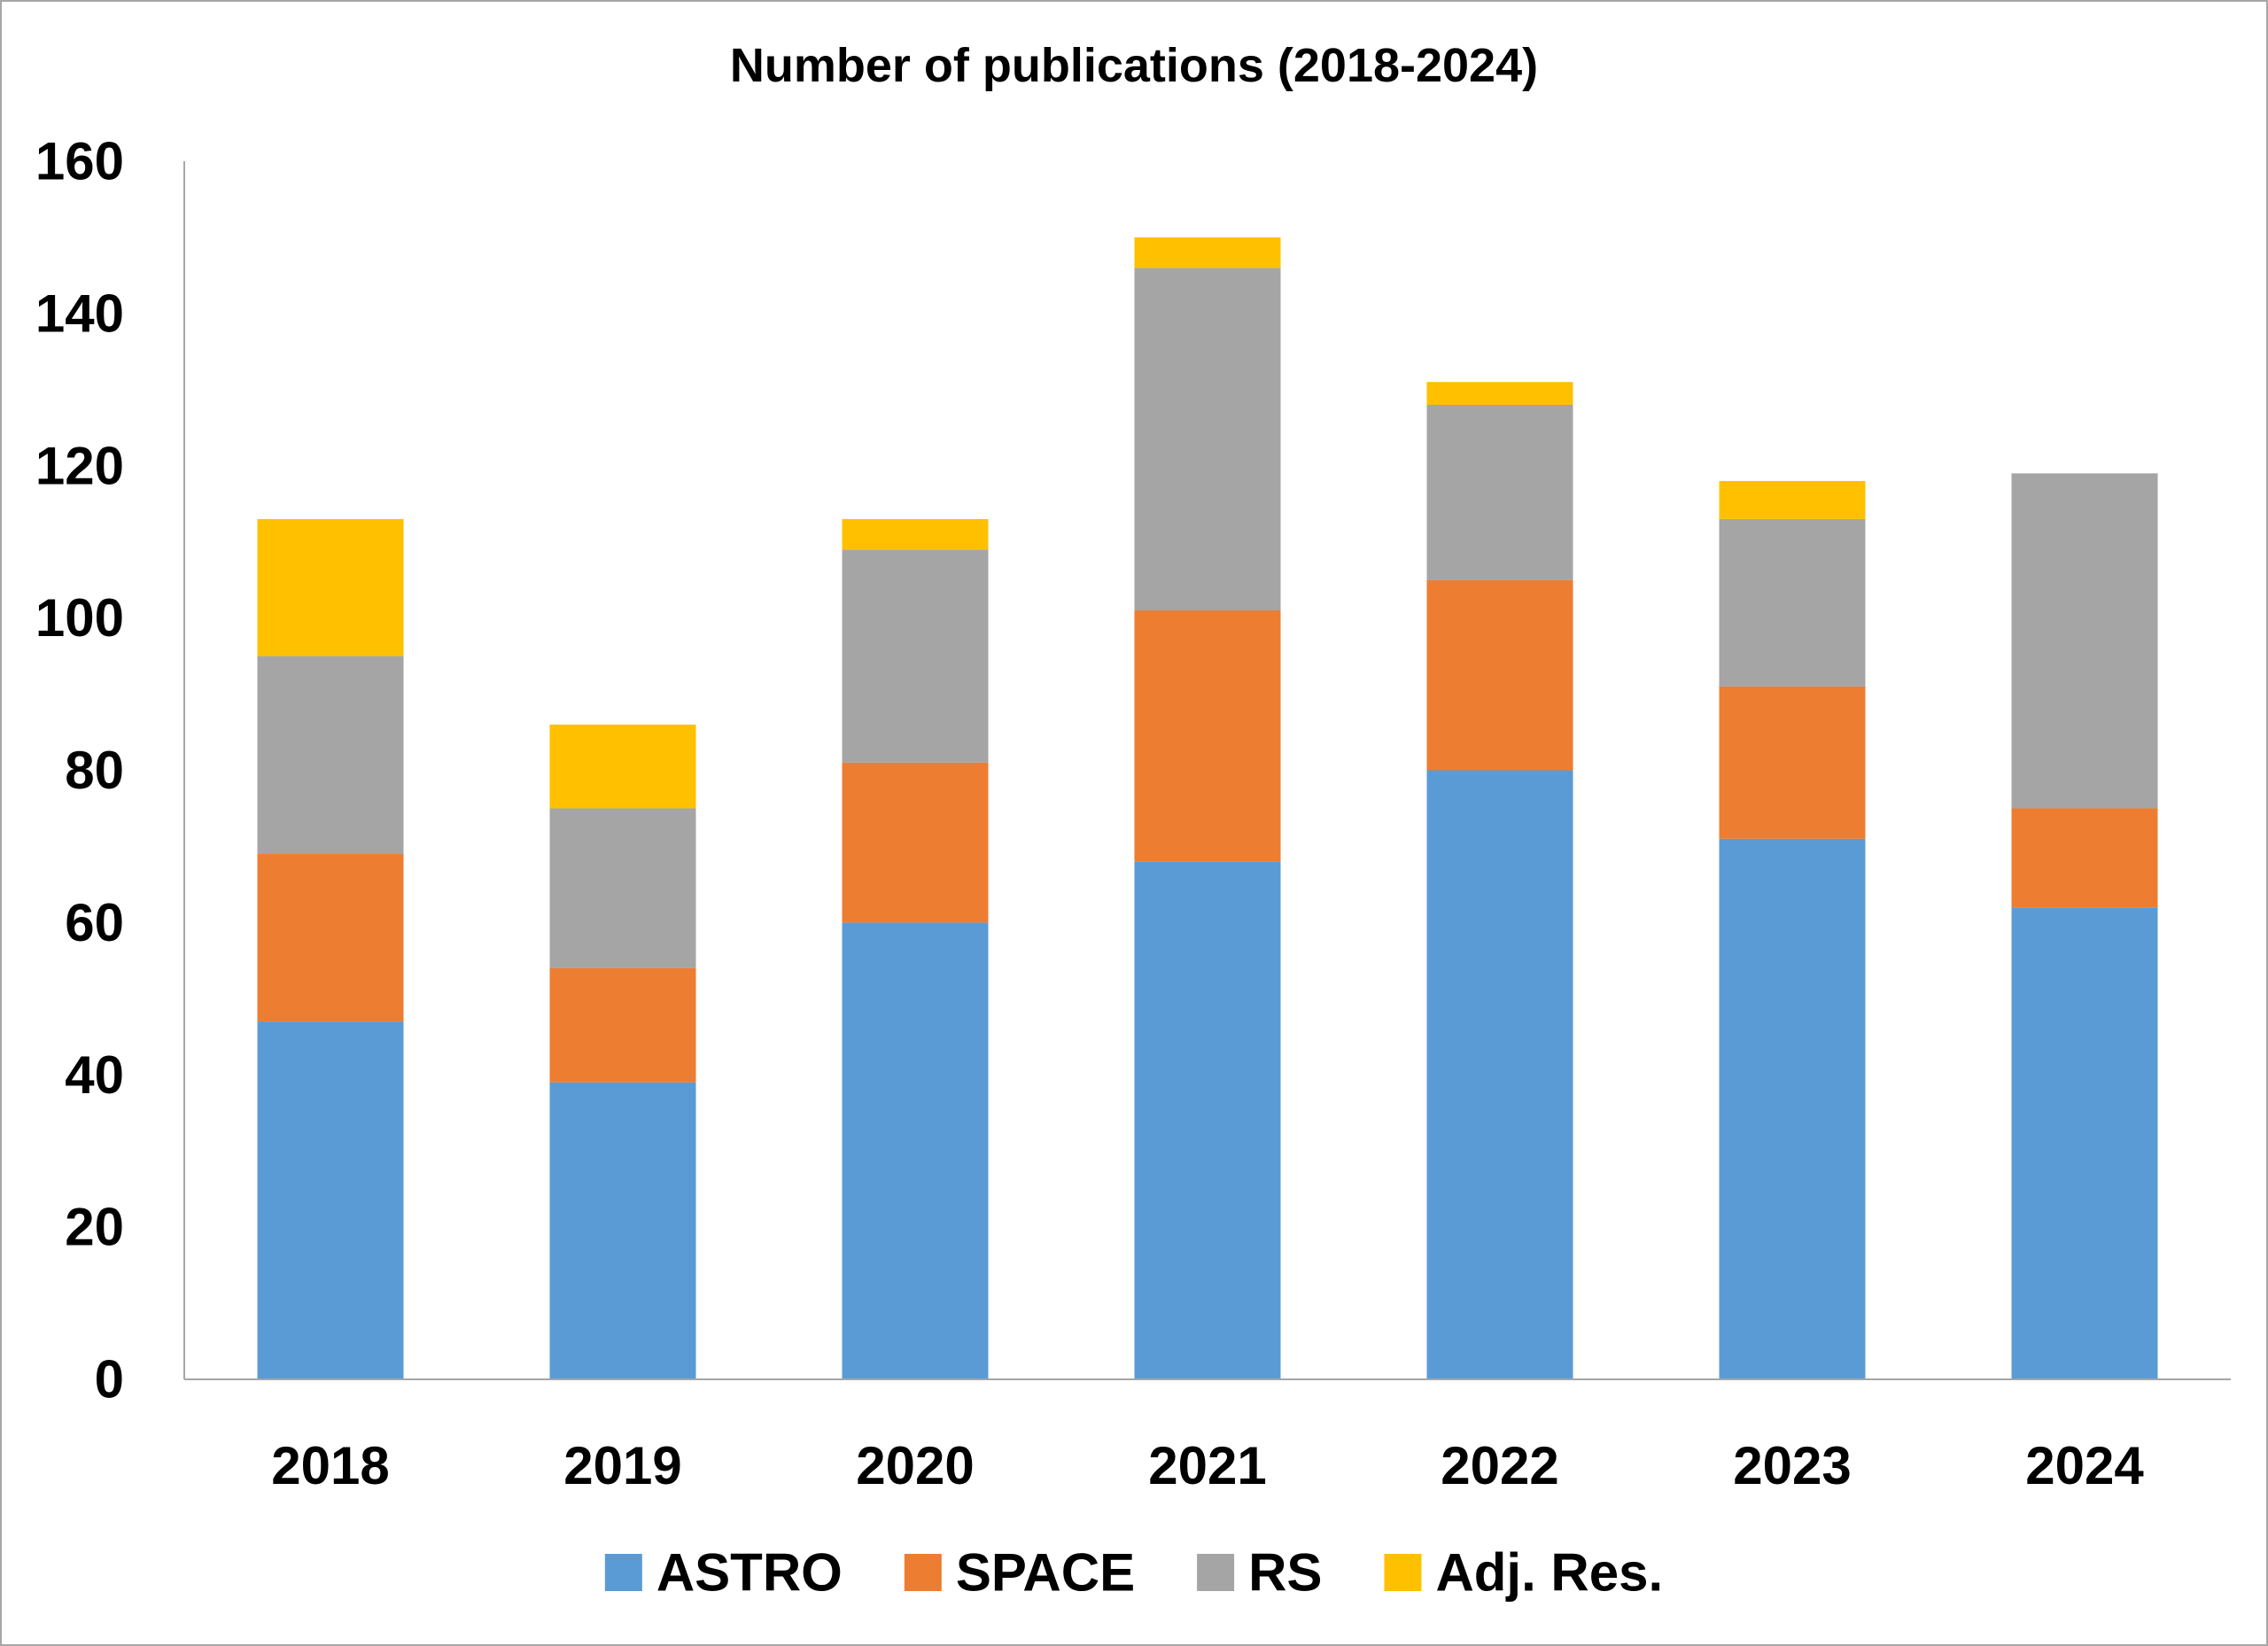 This screenshot has height=1646, width=2268. I want to click on x-tick-label: 2021, so click(1207, 1465).